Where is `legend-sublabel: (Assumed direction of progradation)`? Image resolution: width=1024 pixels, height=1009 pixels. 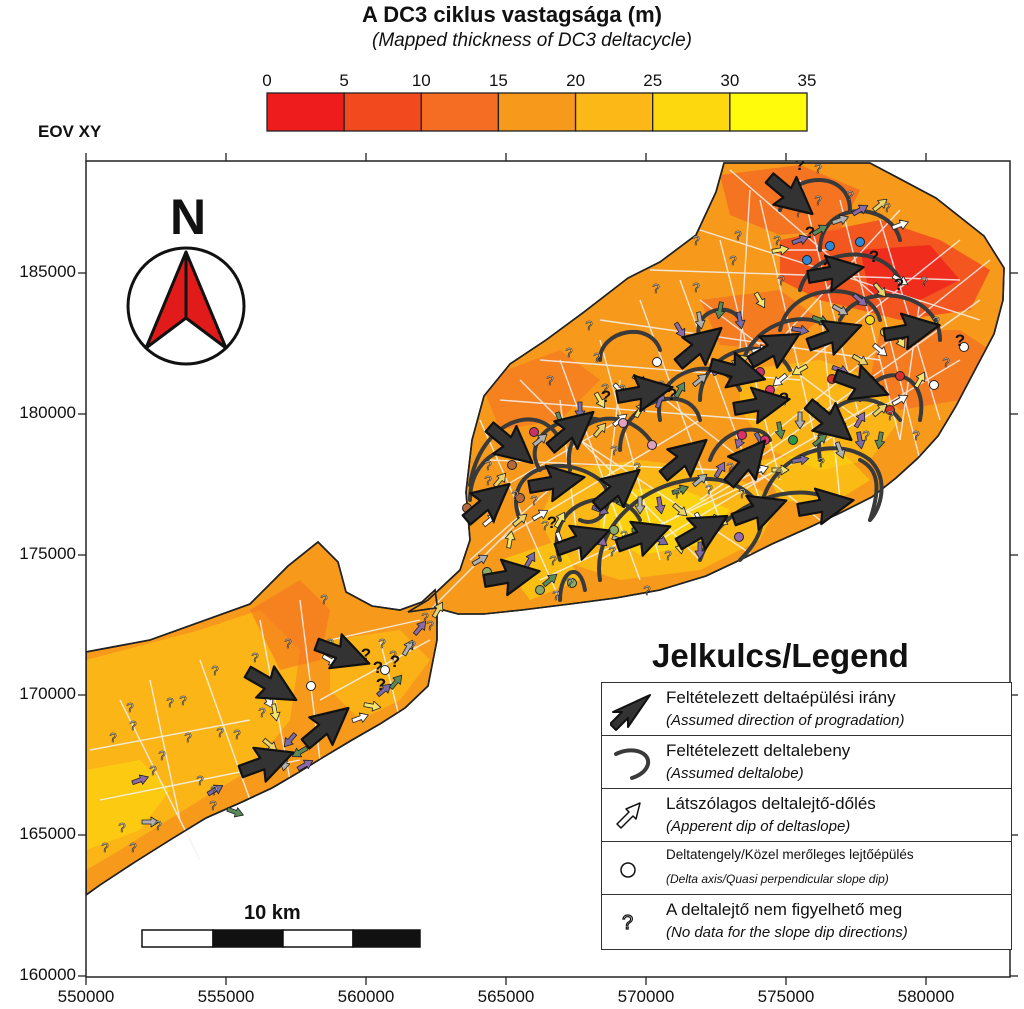
legend-sublabel: (Assumed direction of progradation) is located at coordinates (785, 720).